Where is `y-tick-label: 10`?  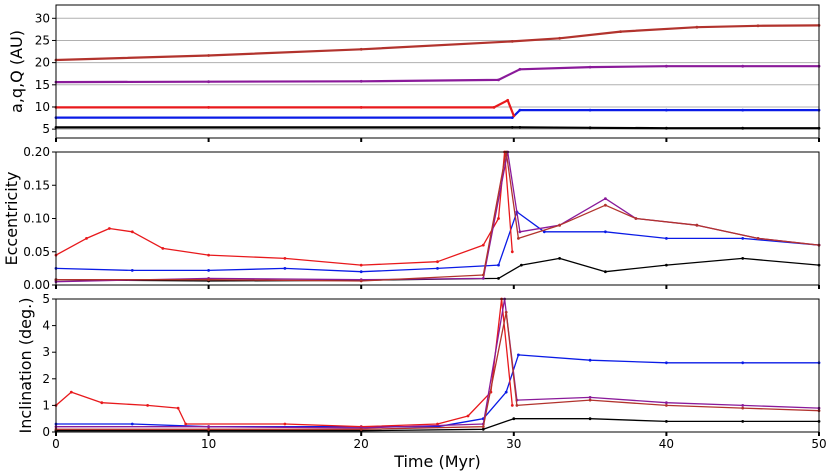 y-tick-label: 10 is located at coordinates (42, 107).